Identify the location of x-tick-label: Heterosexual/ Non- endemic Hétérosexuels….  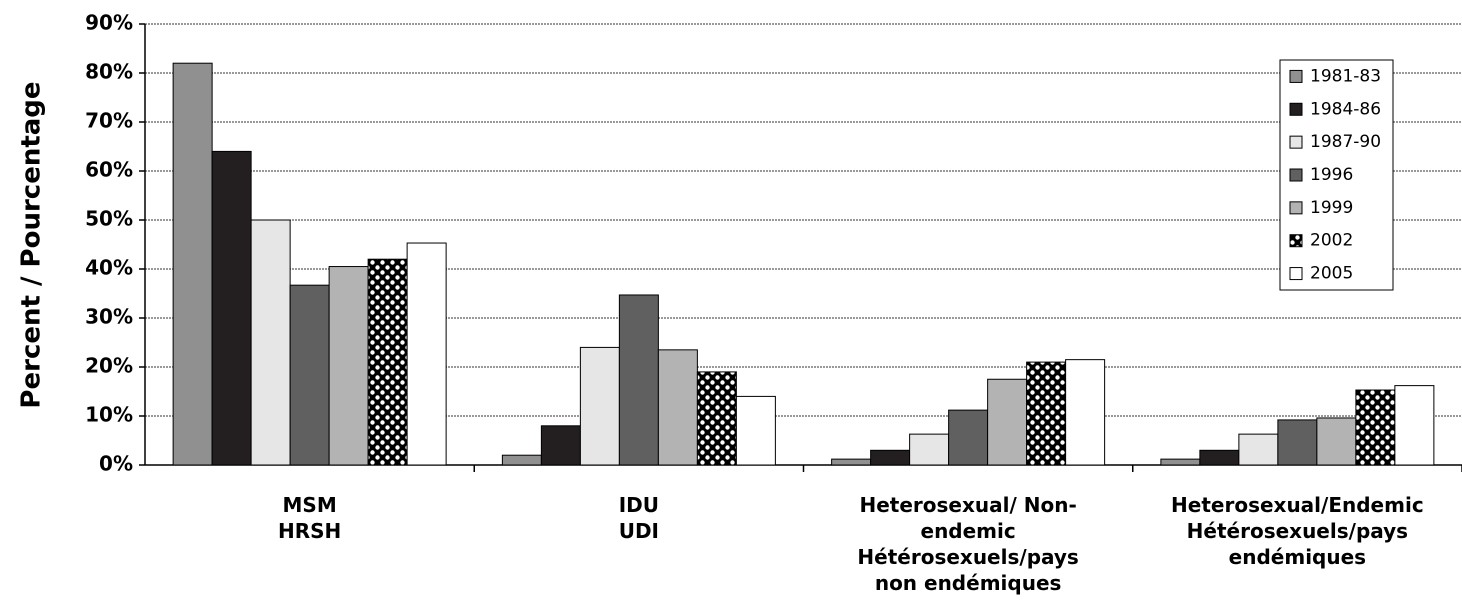
(968, 544).